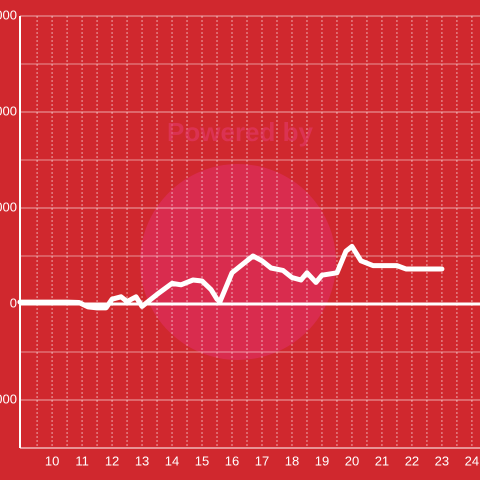  What do you see at coordinates (382, 460) in the screenshot?
I see `x-tick-label: 21` at bounding box center [382, 460].